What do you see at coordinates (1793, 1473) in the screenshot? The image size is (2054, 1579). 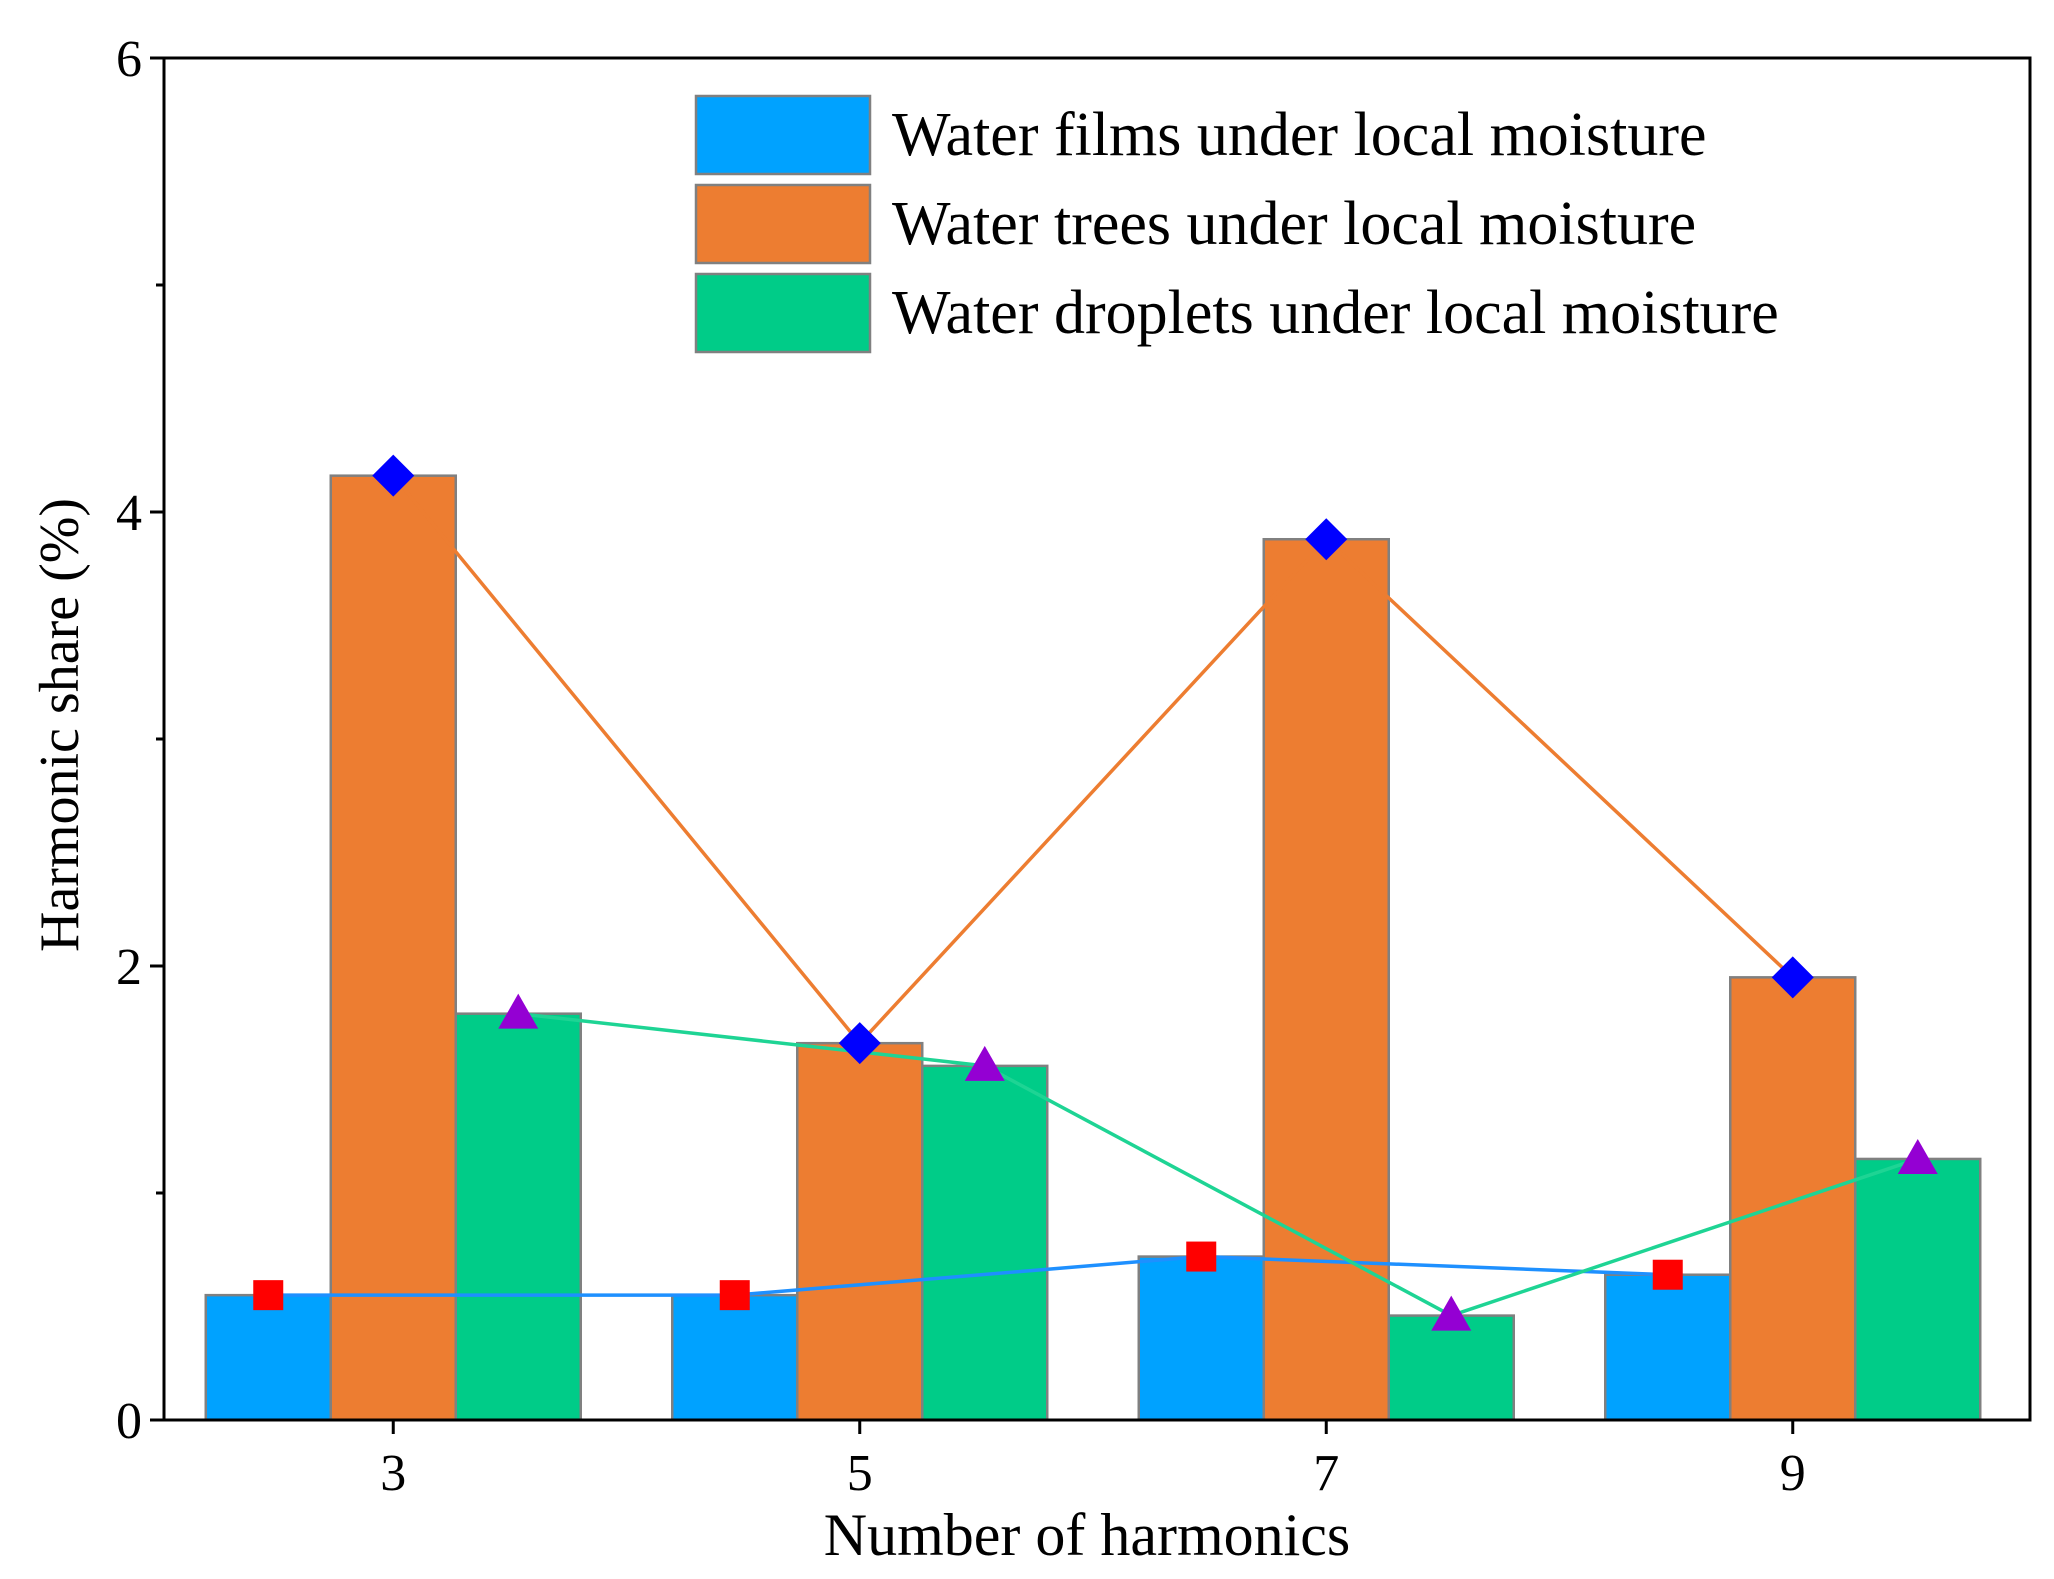 I see `x-tick-label-9: 9` at bounding box center [1793, 1473].